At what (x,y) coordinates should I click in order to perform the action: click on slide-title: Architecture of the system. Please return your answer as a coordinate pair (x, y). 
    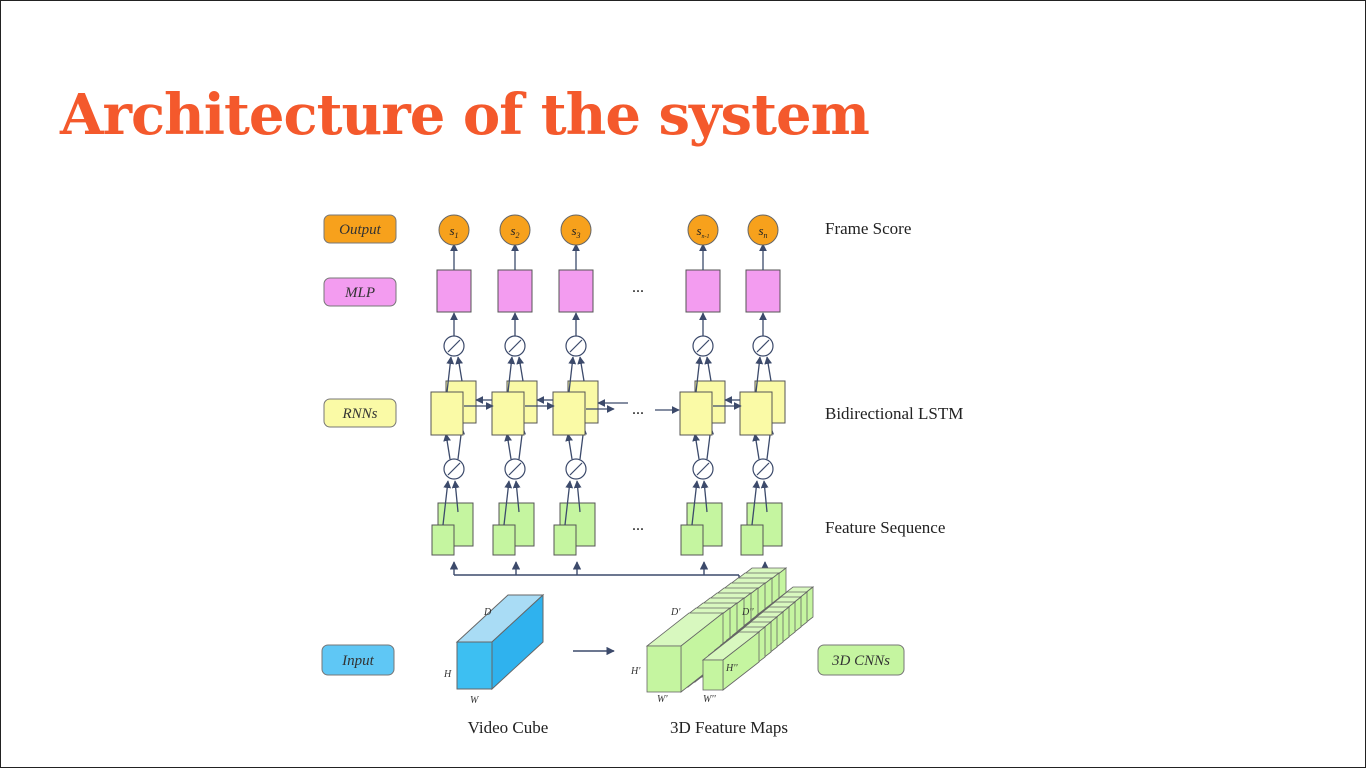
    Looking at the image, I should click on (465, 115).